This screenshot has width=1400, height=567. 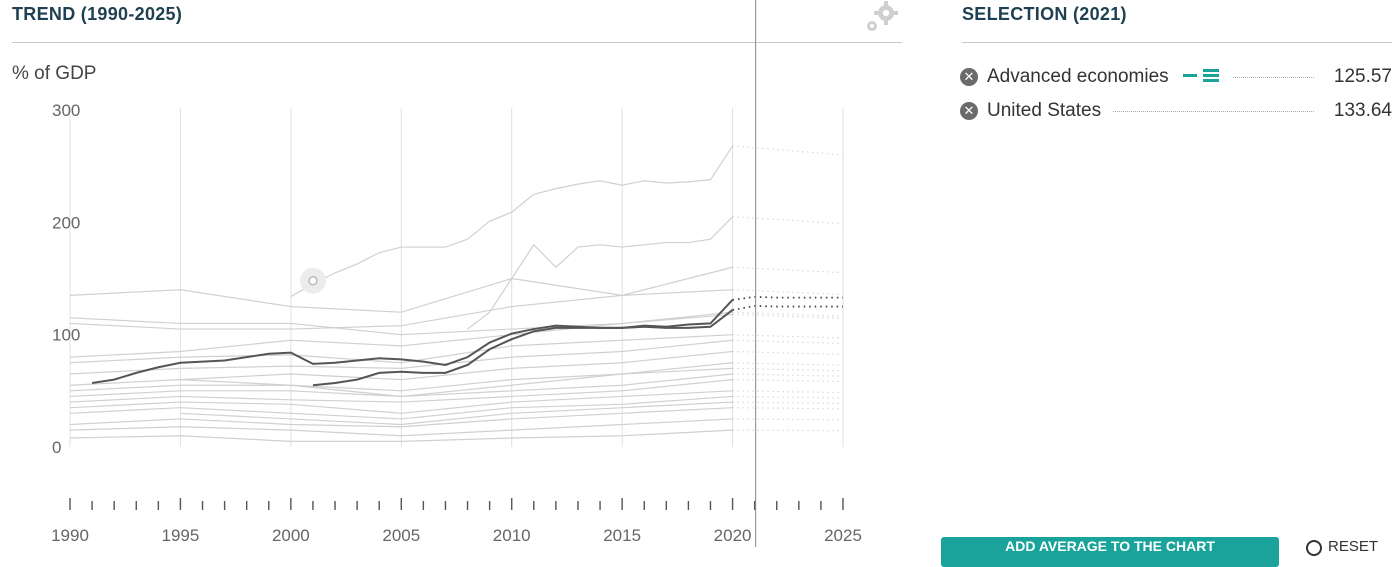 I want to click on y-tick-label: 0, so click(x=56, y=447).